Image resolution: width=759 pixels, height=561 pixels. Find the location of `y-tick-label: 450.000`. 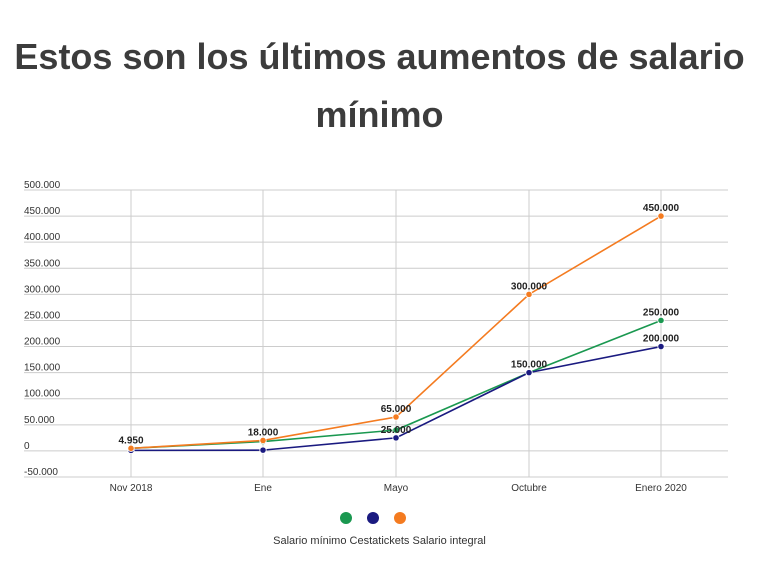

y-tick-label: 450.000 is located at coordinates (42, 211).